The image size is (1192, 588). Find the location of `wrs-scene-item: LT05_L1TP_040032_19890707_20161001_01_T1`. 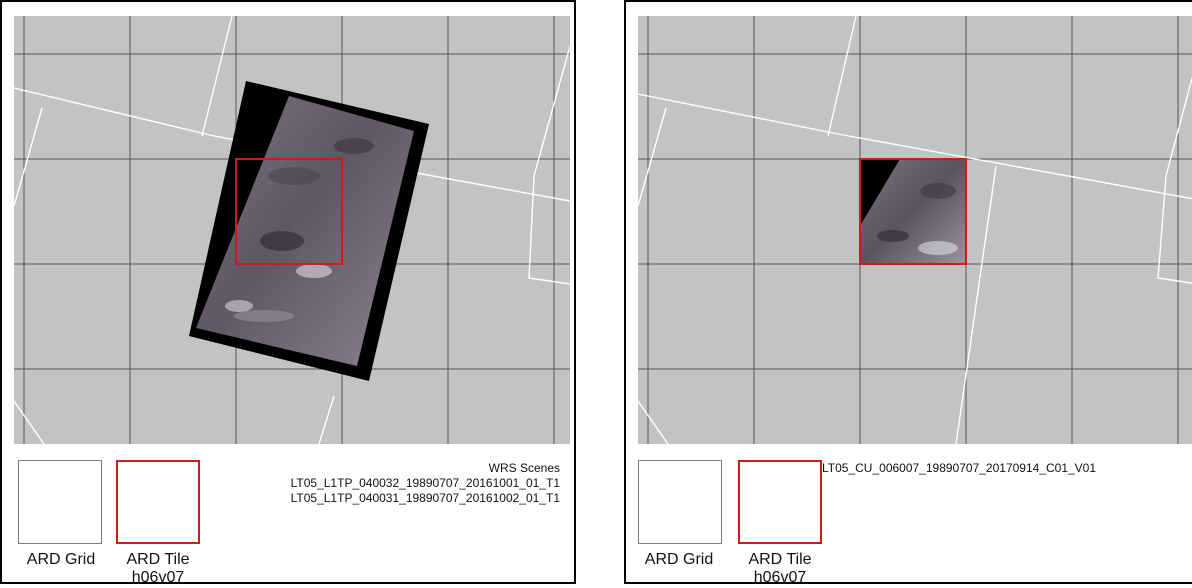

wrs-scene-item: LT05_L1TP_040032_19890707_20161001_01_T1 is located at coordinates (425, 483).